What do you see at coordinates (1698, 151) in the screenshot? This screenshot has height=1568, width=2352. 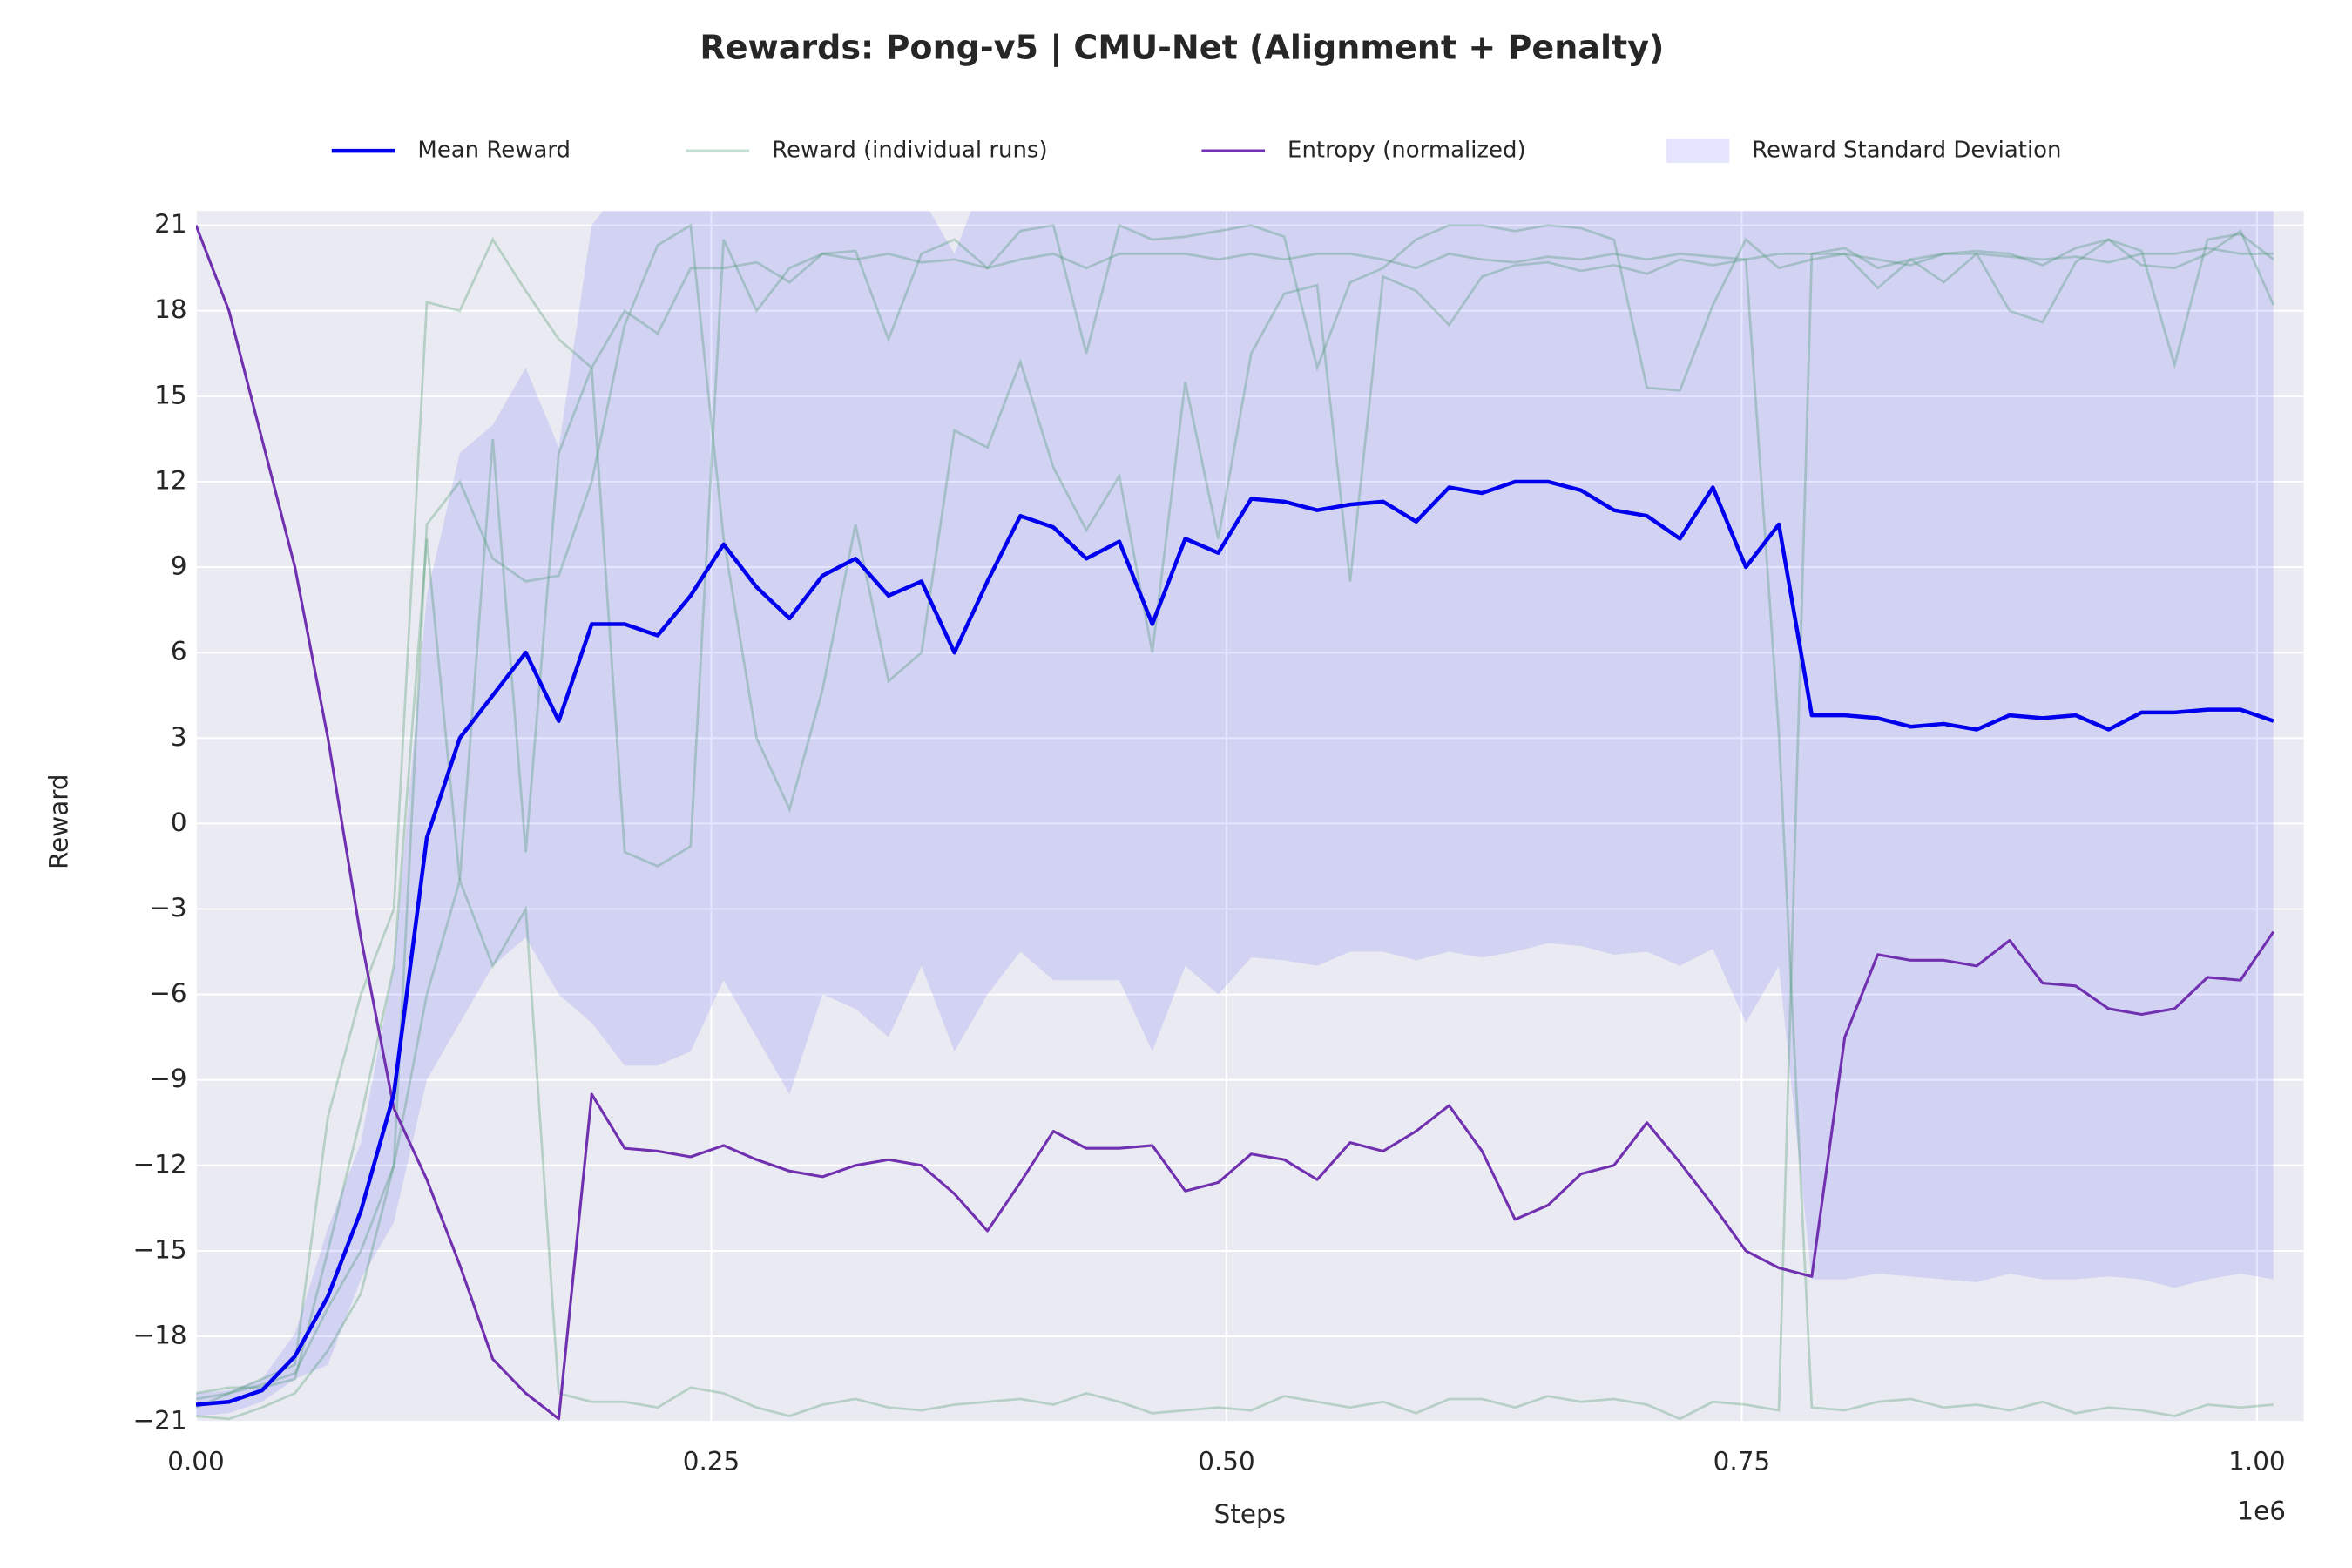 I see `legend-swatch` at bounding box center [1698, 151].